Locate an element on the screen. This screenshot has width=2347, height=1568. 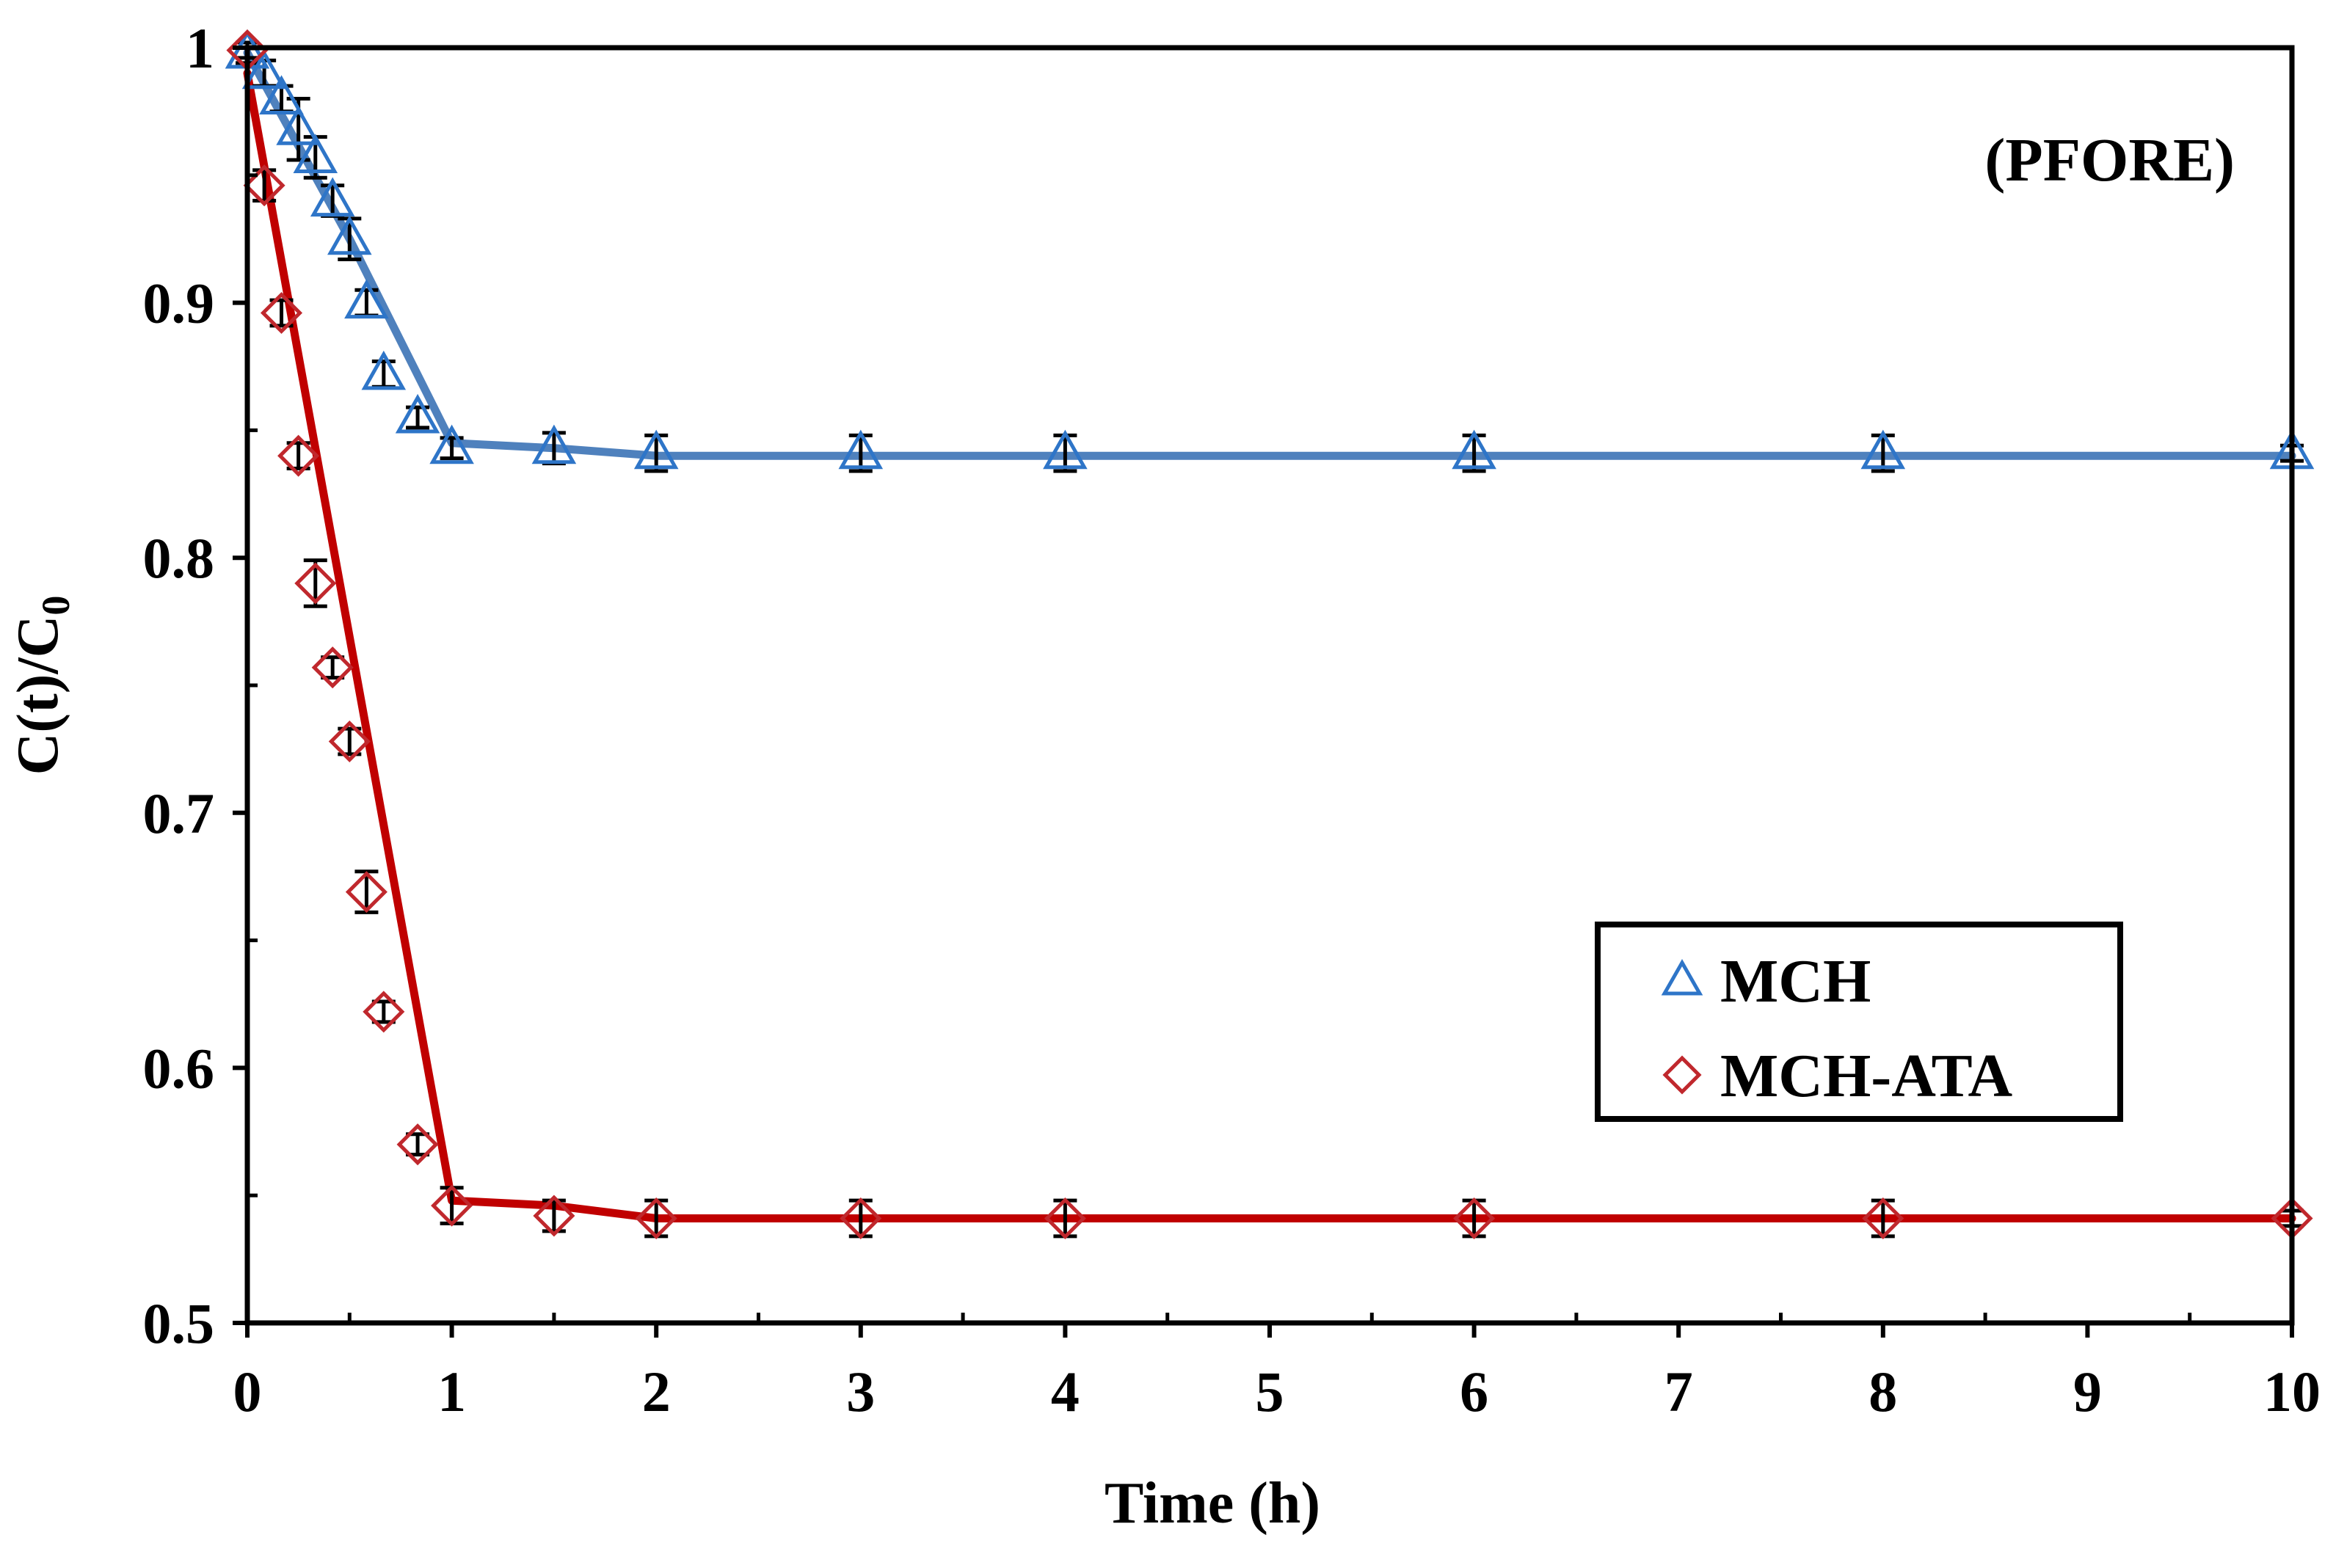
legend-label-mch-ata: MCH-ATA is located at coordinates (1866, 1076).